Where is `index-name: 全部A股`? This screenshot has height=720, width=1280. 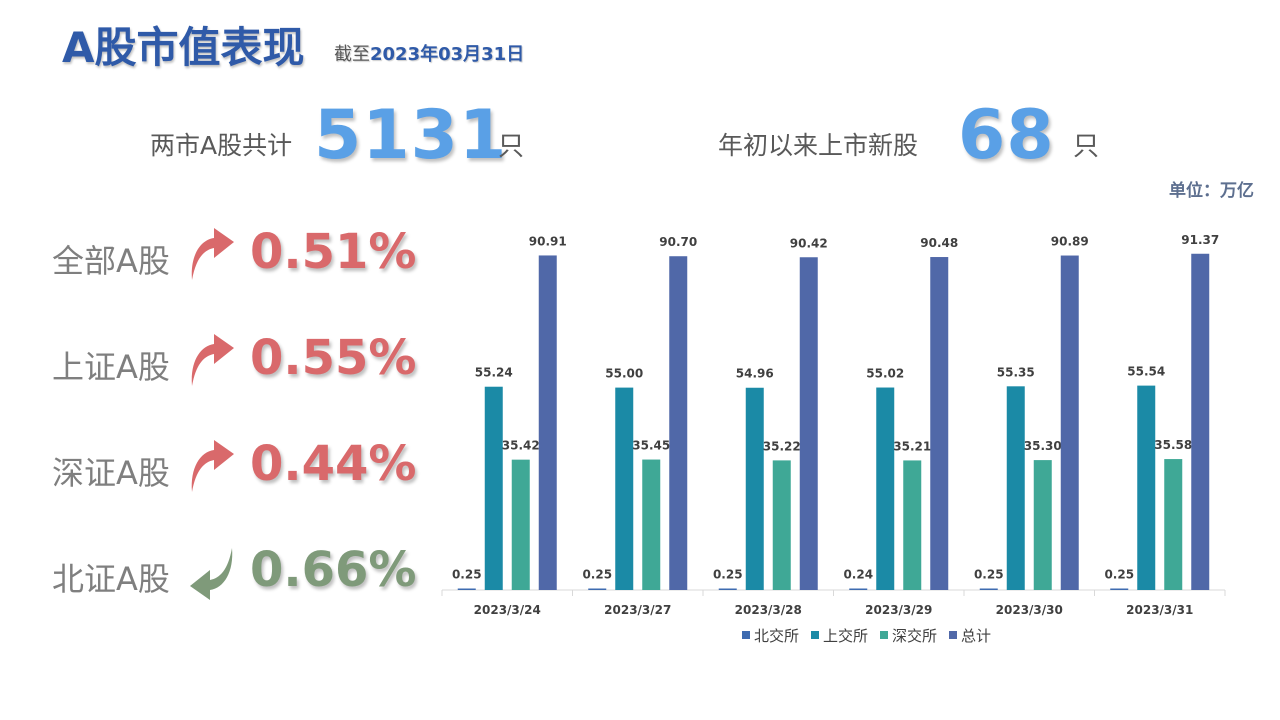
index-name: 全部A股 is located at coordinates (111, 261).